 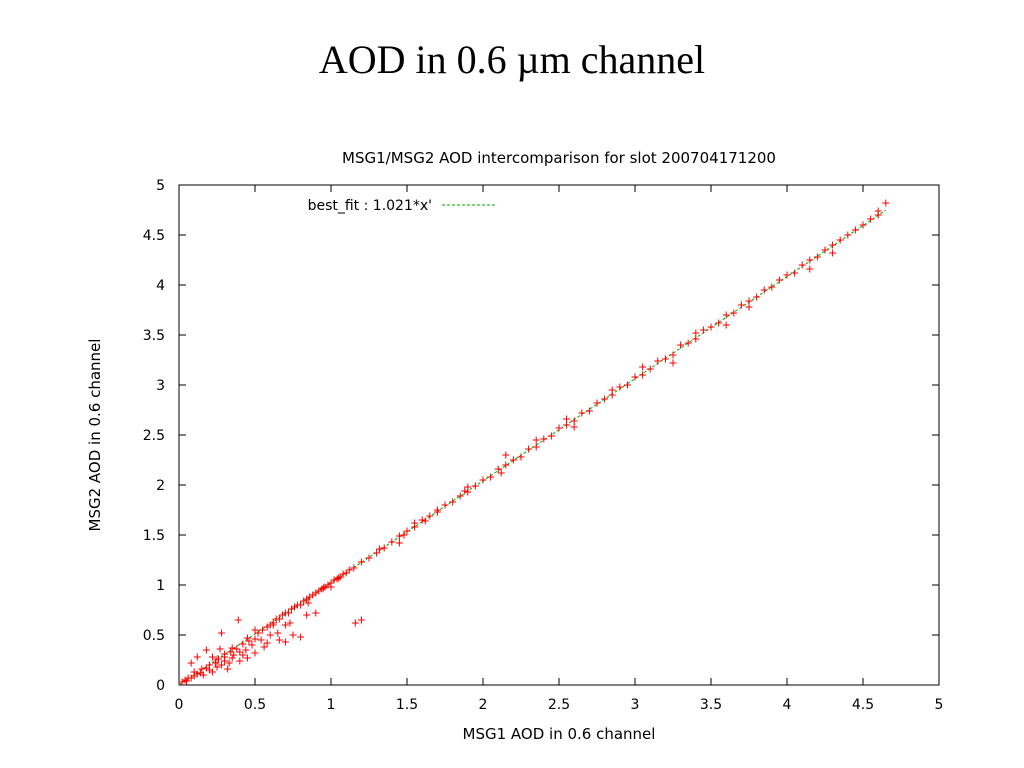 I want to click on legend: best_fit : 1.021*x', so click(x=402, y=206).